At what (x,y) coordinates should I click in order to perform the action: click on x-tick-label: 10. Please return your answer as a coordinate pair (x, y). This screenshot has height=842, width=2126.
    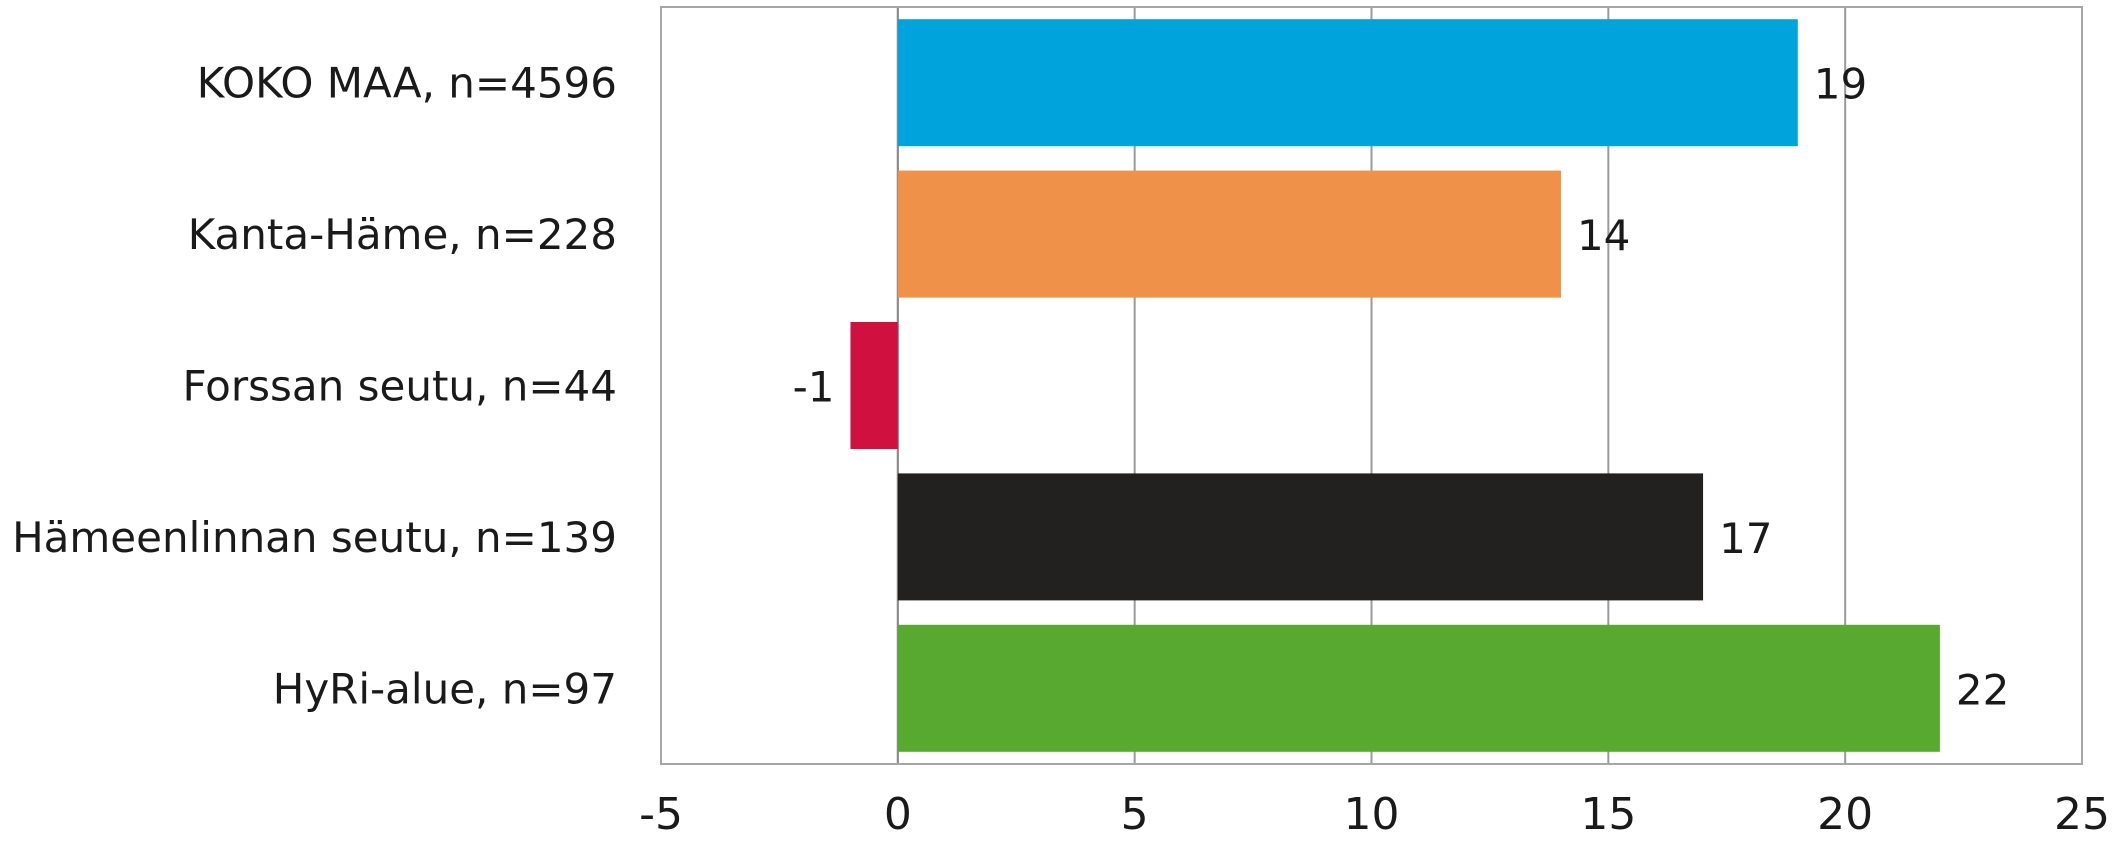
    Looking at the image, I should click on (1372, 814).